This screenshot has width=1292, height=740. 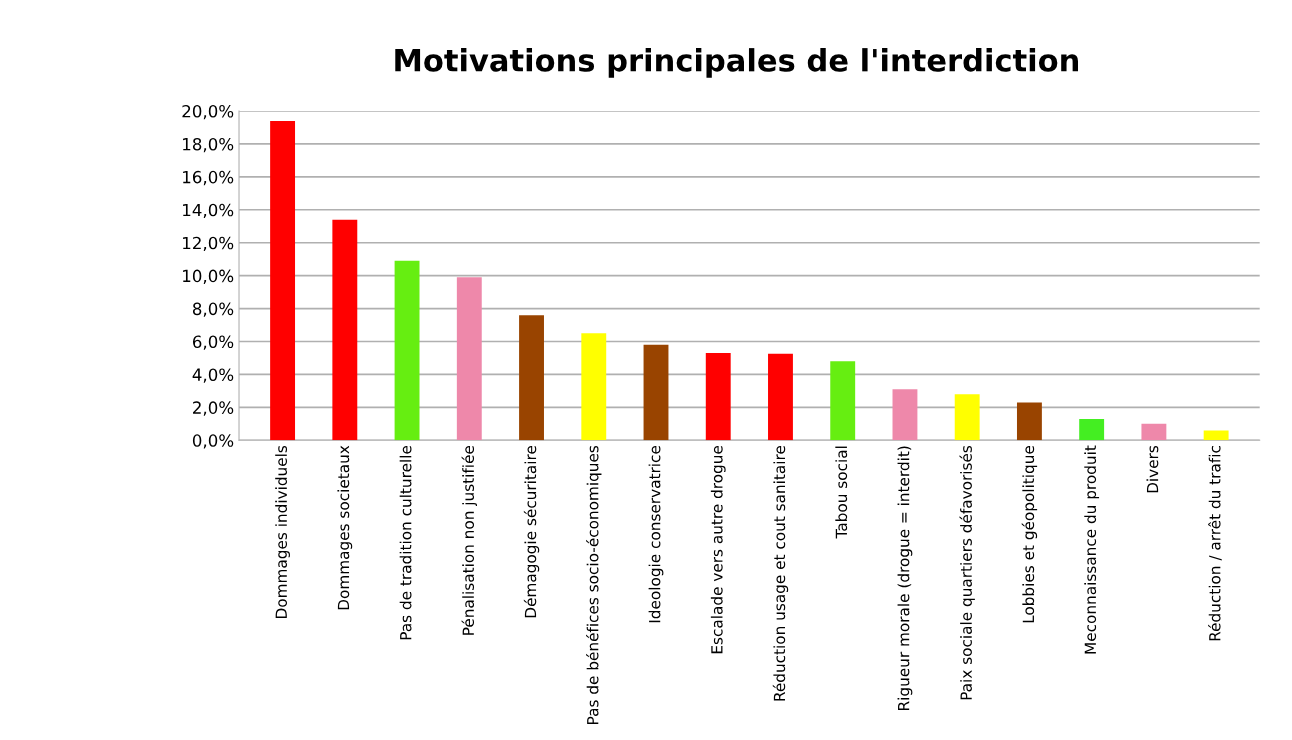 I want to click on x-tick-label: Lobbies et géopolitique, so click(x=1029, y=534).